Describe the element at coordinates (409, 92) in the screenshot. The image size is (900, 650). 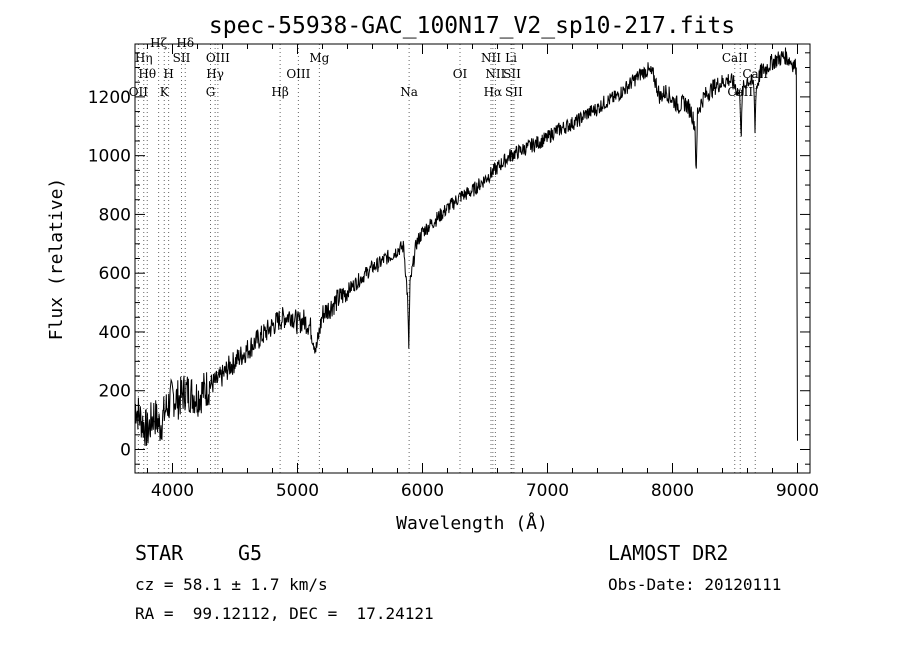
I see `line-marker-label-14: Na` at that location.